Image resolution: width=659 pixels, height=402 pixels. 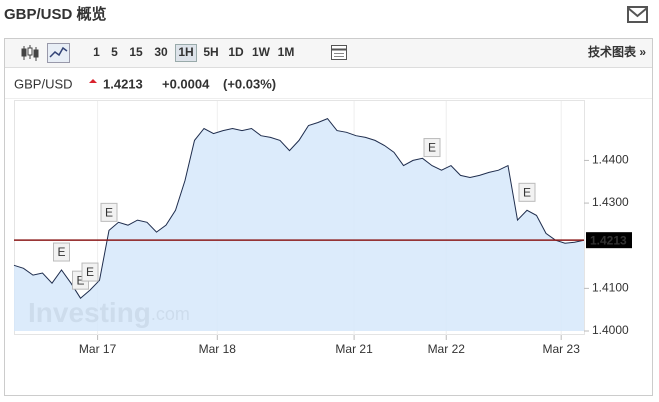 I want to click on interval-button: 1D, so click(x=236, y=52).